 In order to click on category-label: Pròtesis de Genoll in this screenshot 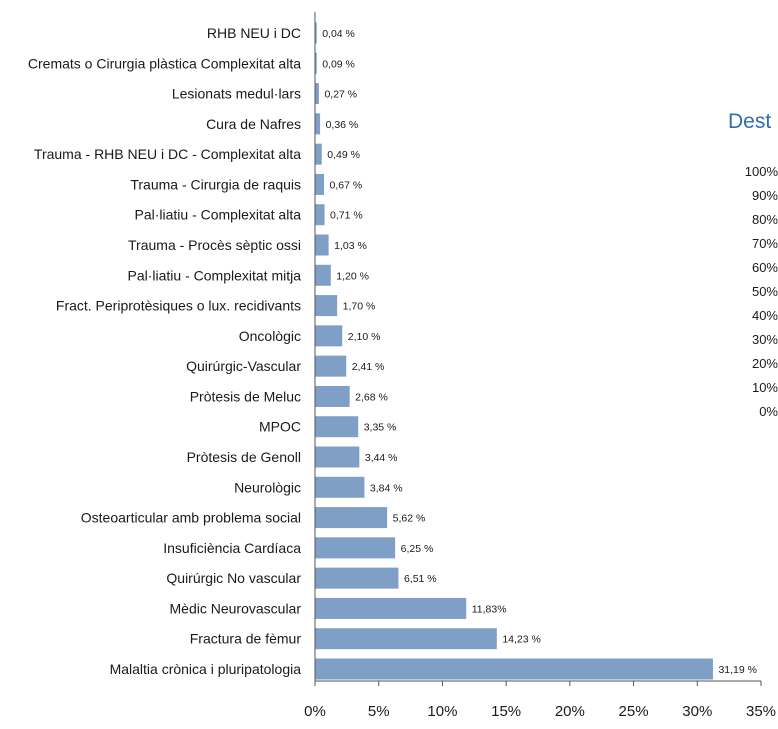, I will do `click(244, 457)`.